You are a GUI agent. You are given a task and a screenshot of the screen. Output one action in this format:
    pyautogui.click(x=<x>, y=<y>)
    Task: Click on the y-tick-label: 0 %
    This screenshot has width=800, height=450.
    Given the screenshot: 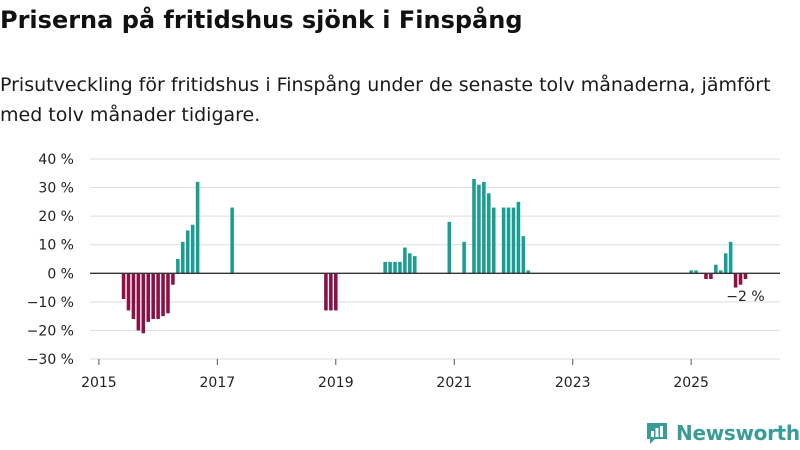 What is the action you would take?
    pyautogui.click(x=60, y=274)
    